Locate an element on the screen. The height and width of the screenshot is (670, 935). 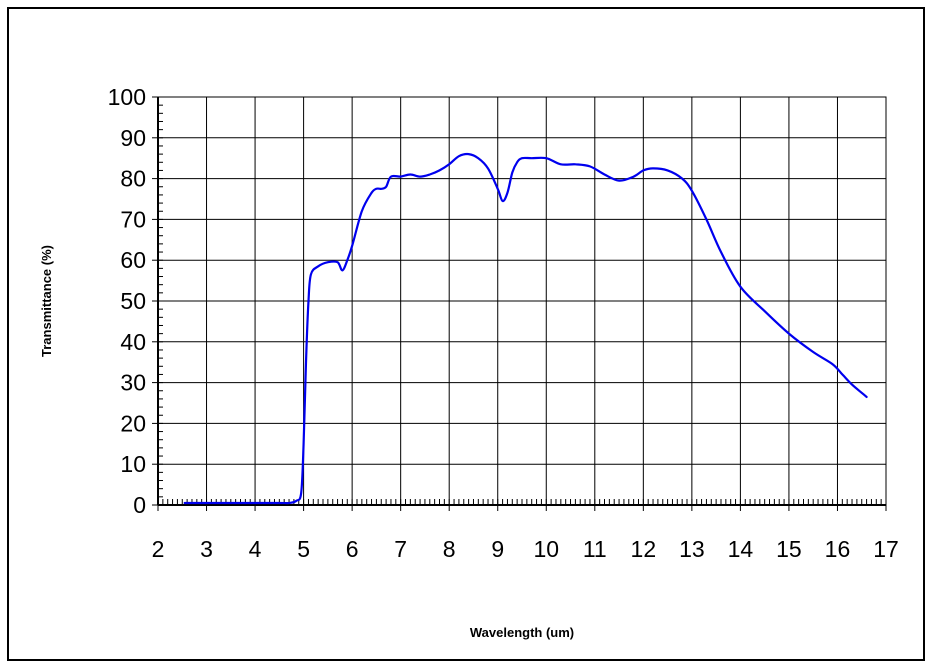
y-tick-labels: 0 10 20 30 40 50 60 70 80 90 100 is located at coordinates (127, 301).